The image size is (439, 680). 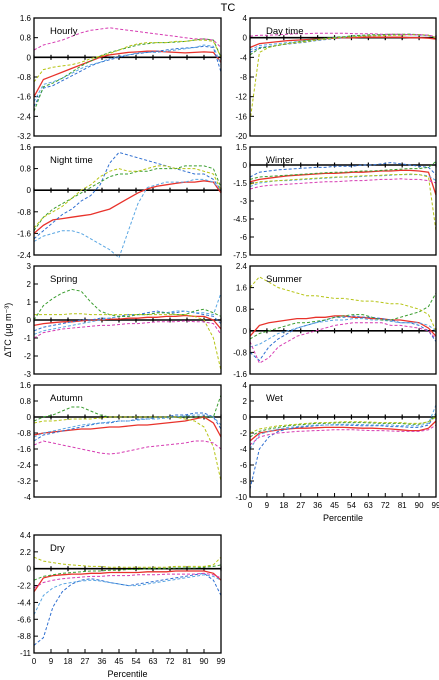 I want to click on panel-hourly: 1.6 0.8 0 -0.8 -1.6 -2.4 -3.2 Hourly, so click(x=119, y=77).